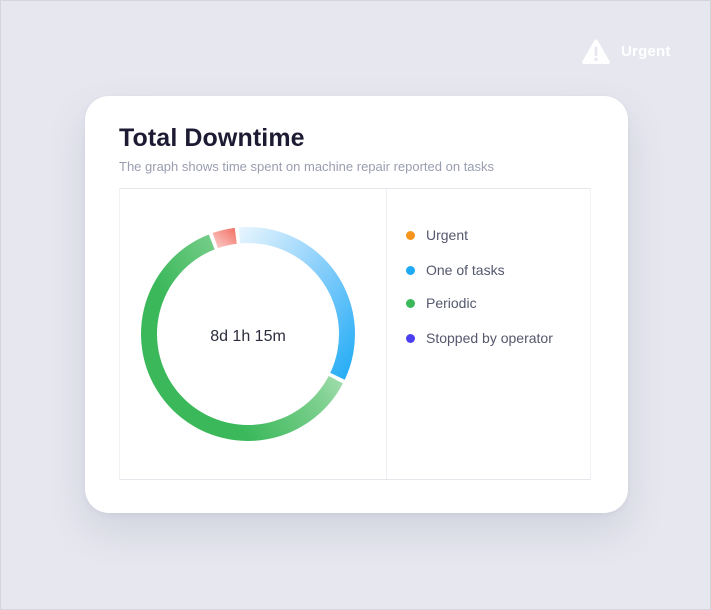 Image resolution: width=711 pixels, height=610 pixels. I want to click on legend-item-one-of-tasks: One of tasks, so click(455, 270).